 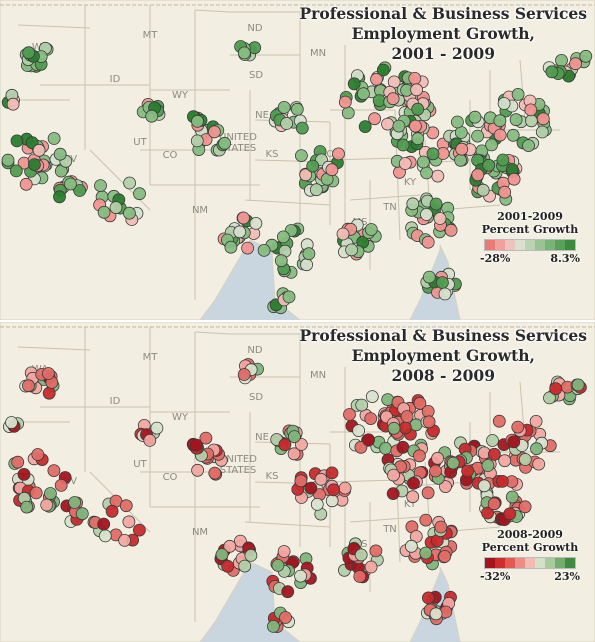 What do you see at coordinates (238, 470) in the screenshot?
I see `state-label: STATES` at bounding box center [238, 470].